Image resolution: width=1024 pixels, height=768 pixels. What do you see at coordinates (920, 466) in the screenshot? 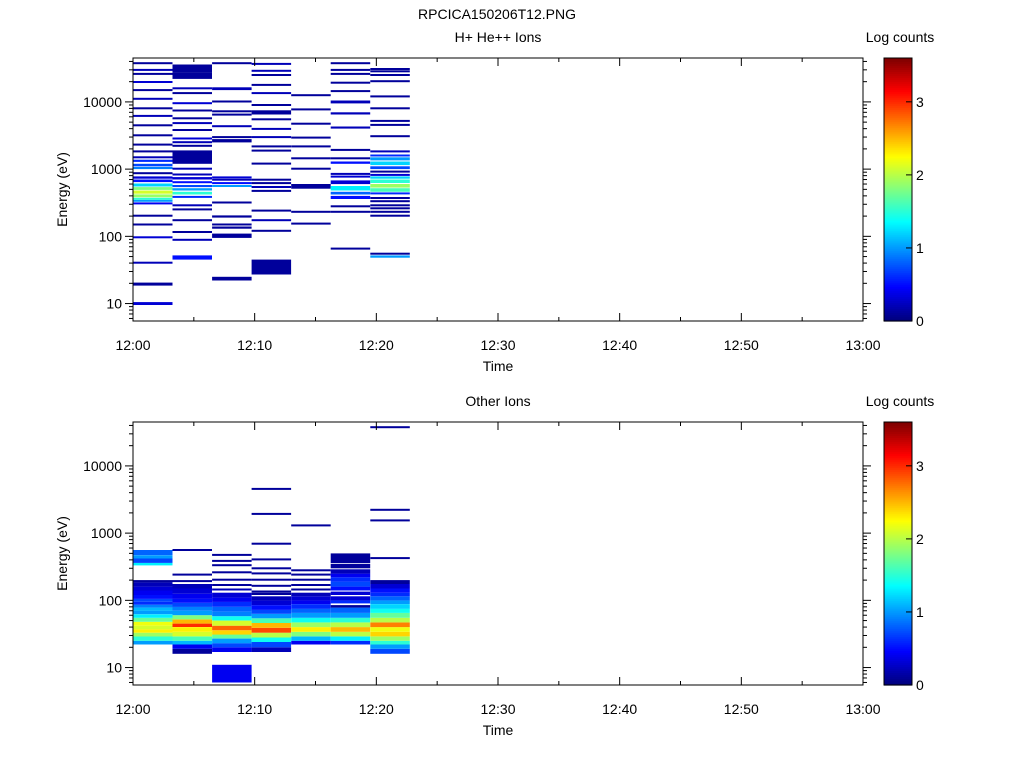
I see `colorbar-tick-label: 3` at bounding box center [920, 466].